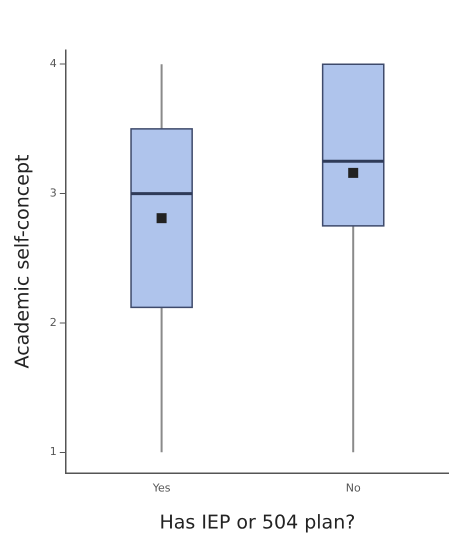  What do you see at coordinates (353, 487) in the screenshot?
I see `x-tick-label: No` at bounding box center [353, 487].